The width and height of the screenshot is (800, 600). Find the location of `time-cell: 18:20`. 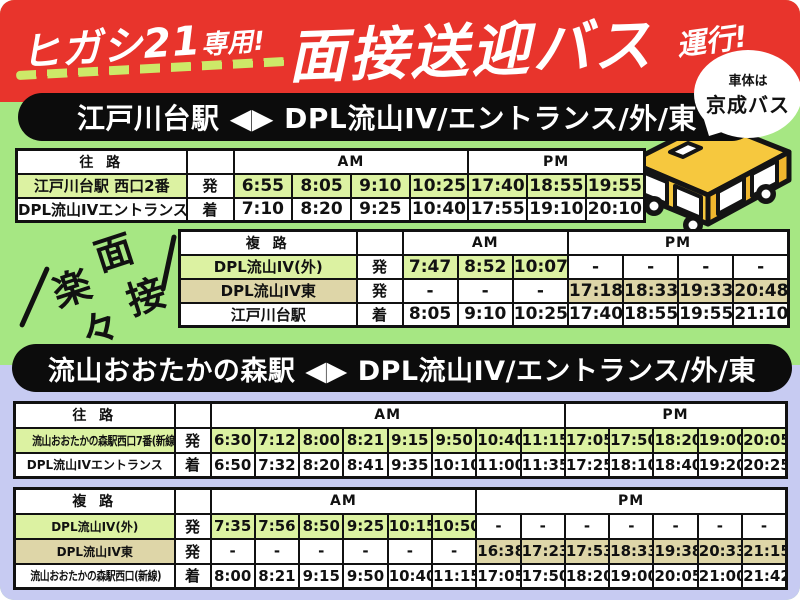

time-cell: 18:20 is located at coordinates (587, 576).